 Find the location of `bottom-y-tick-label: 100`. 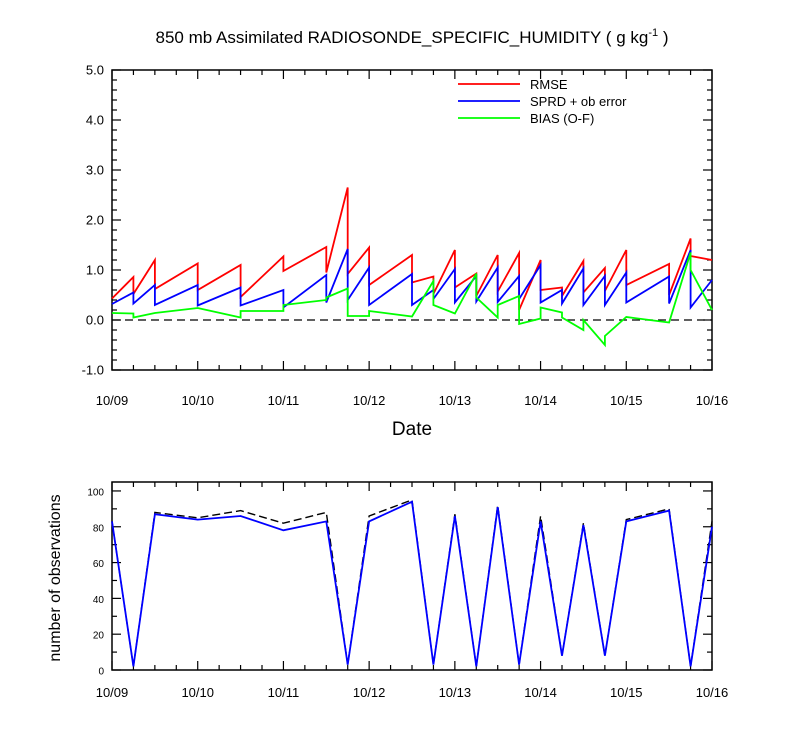

bottom-y-tick-label: 100 is located at coordinates (95, 492).